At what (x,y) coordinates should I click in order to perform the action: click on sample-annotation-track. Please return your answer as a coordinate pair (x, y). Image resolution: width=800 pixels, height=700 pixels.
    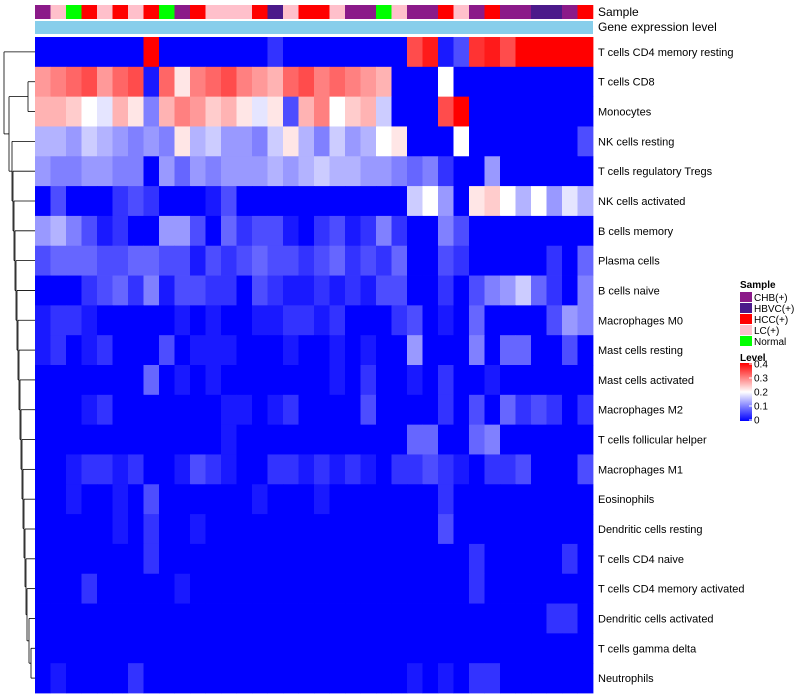
    Looking at the image, I should click on (314, 12).